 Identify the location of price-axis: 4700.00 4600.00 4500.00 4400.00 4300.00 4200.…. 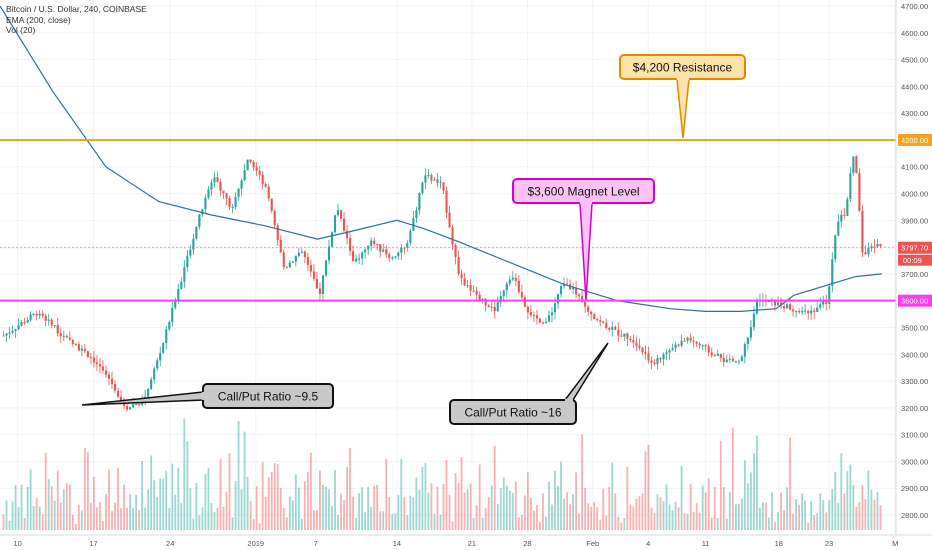
(913, 275).